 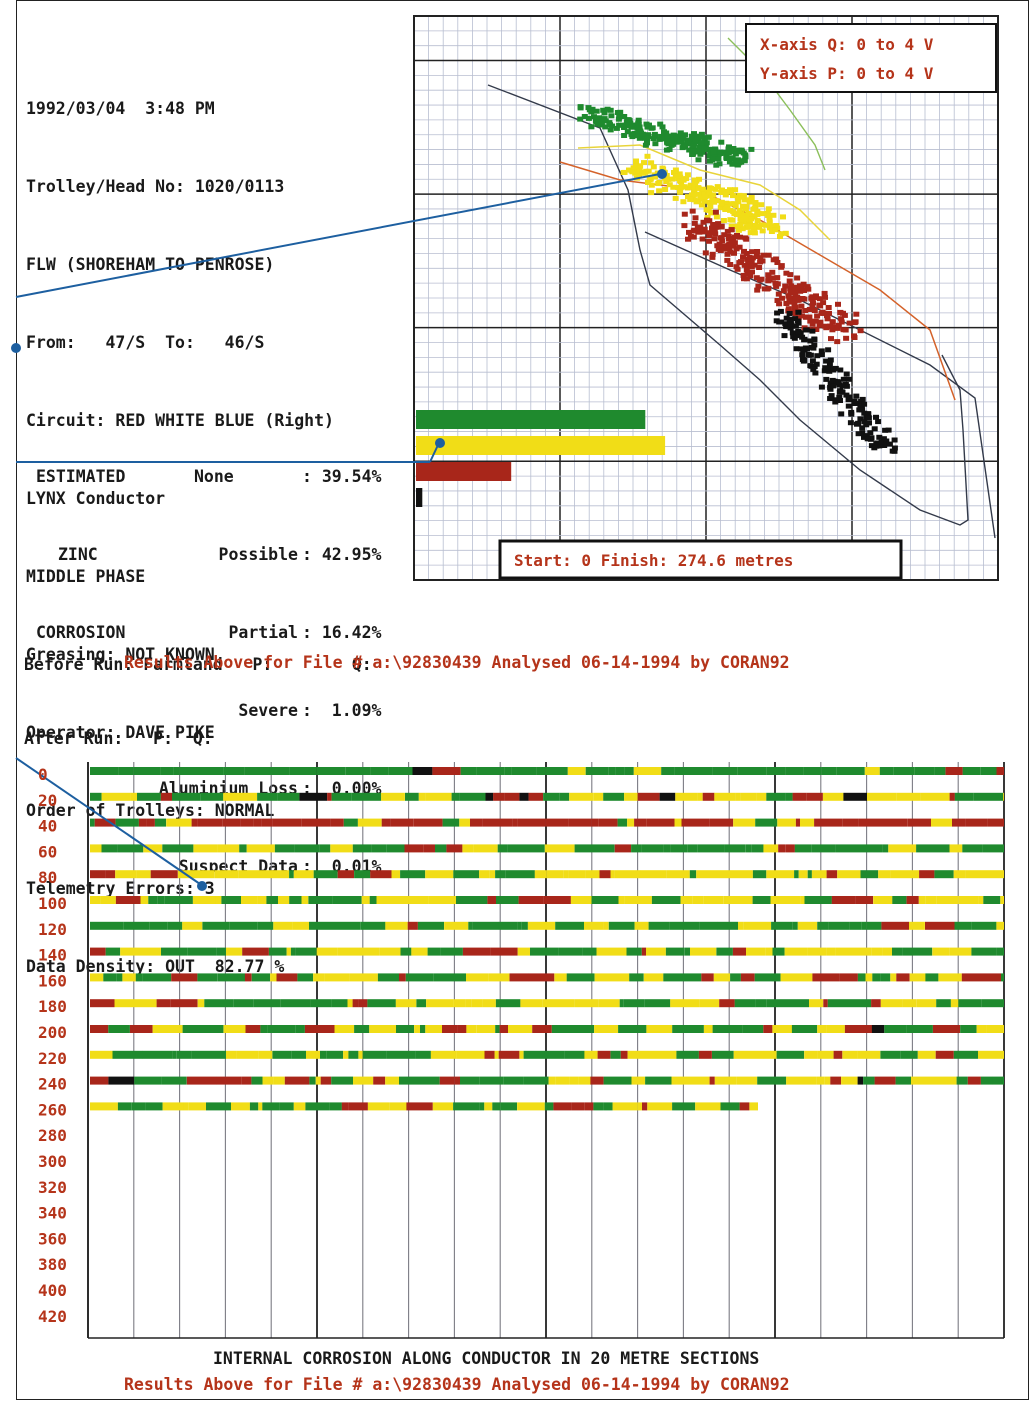 What do you see at coordinates (78, 554) in the screenshot?
I see `estimate-label-line: ZINC` at bounding box center [78, 554].